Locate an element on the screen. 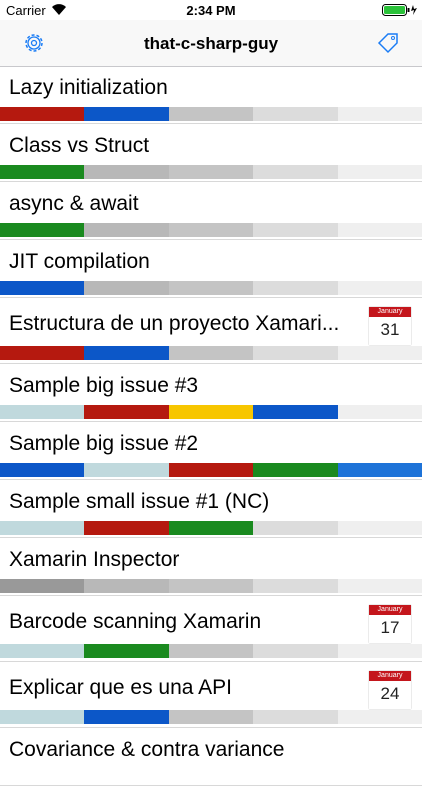 The image size is (422, 786). list-row: Barcode scanning Xamarin January 17 is located at coordinates (211, 629).